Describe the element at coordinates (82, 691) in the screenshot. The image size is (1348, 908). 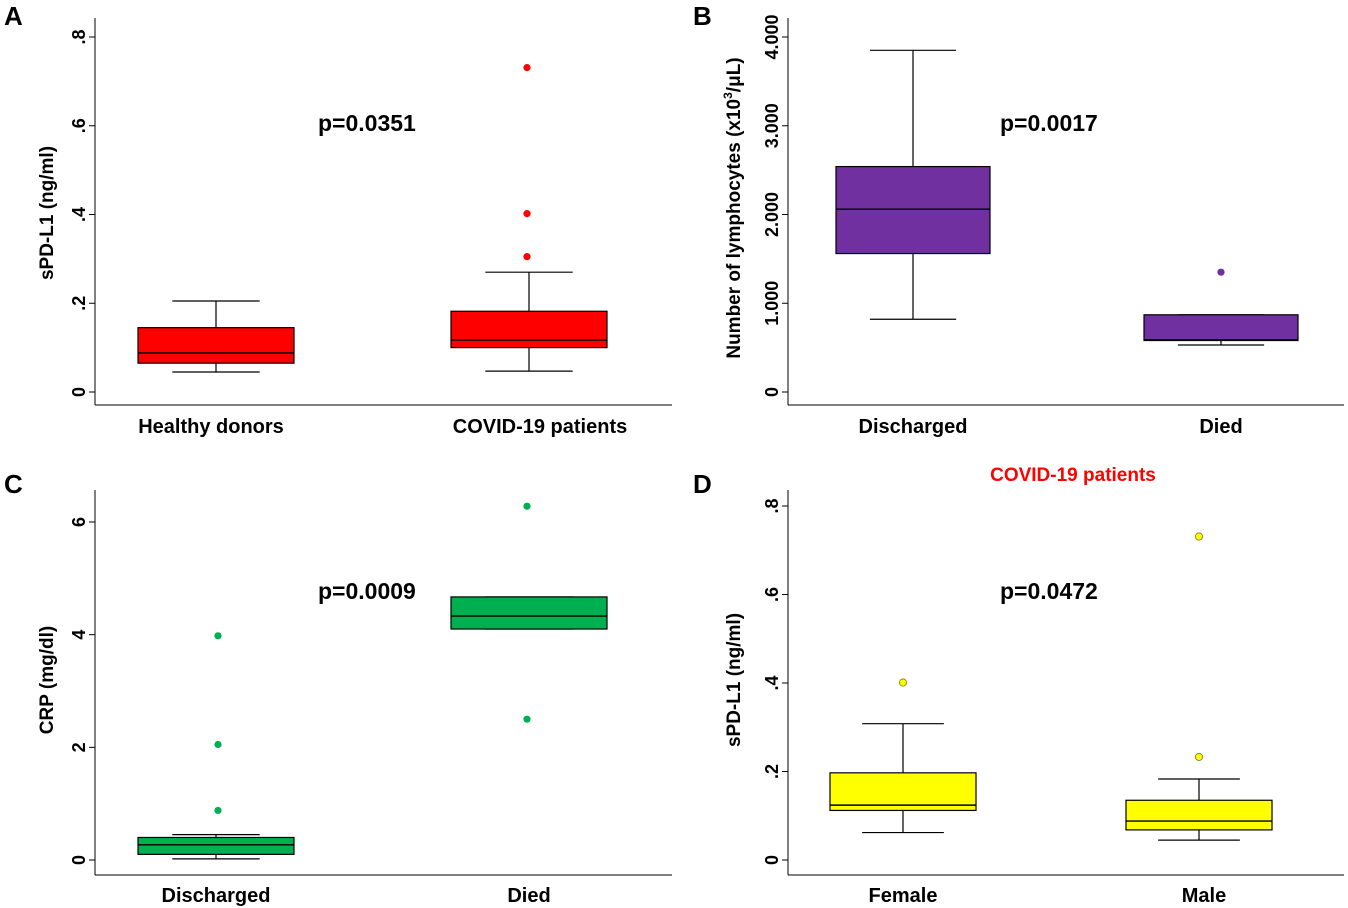
I see `y-ticks-c: 0 2 4 6` at that location.